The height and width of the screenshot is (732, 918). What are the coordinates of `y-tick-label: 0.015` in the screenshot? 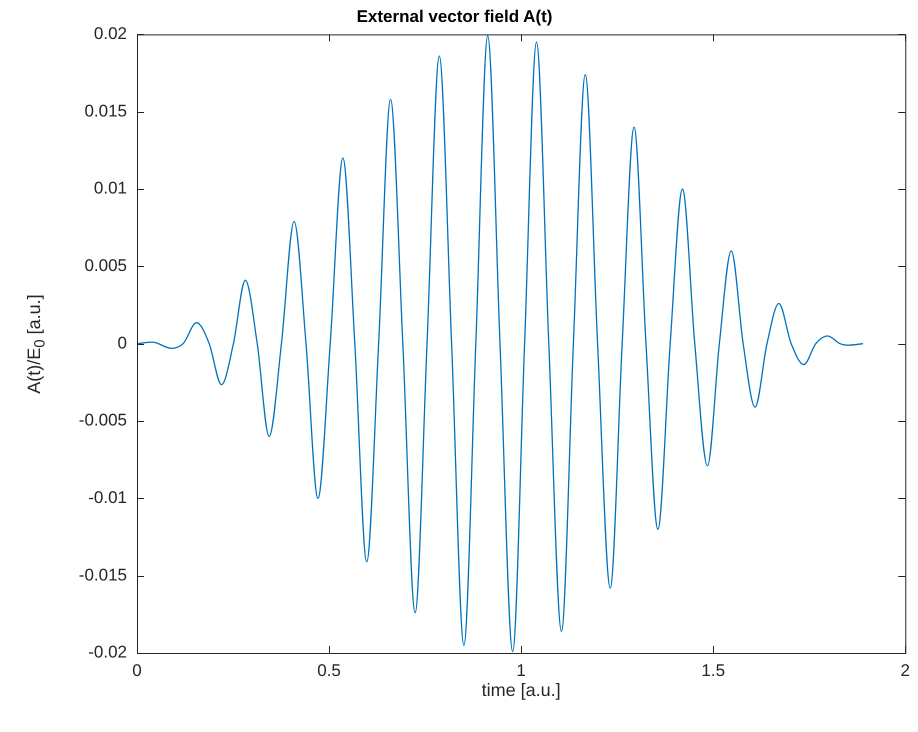 It's located at (105, 110).